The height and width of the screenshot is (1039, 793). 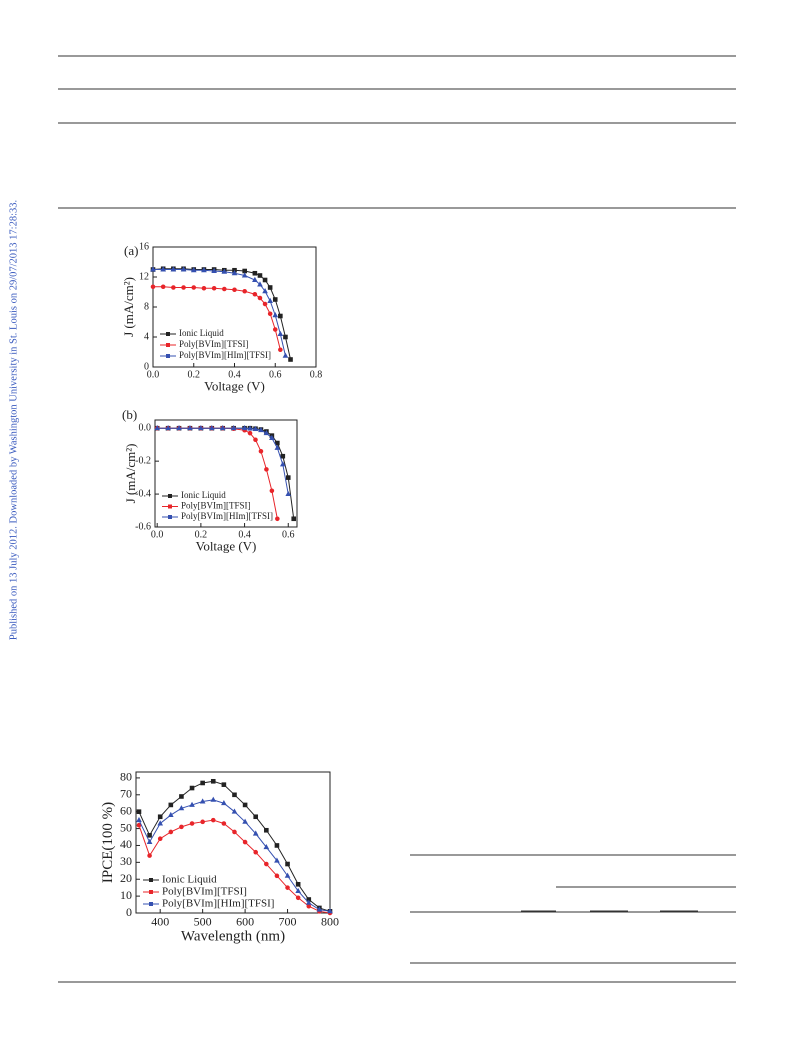 What do you see at coordinates (234, 374) in the screenshot?
I see `x-tick-label: 0.4` at bounding box center [234, 374].